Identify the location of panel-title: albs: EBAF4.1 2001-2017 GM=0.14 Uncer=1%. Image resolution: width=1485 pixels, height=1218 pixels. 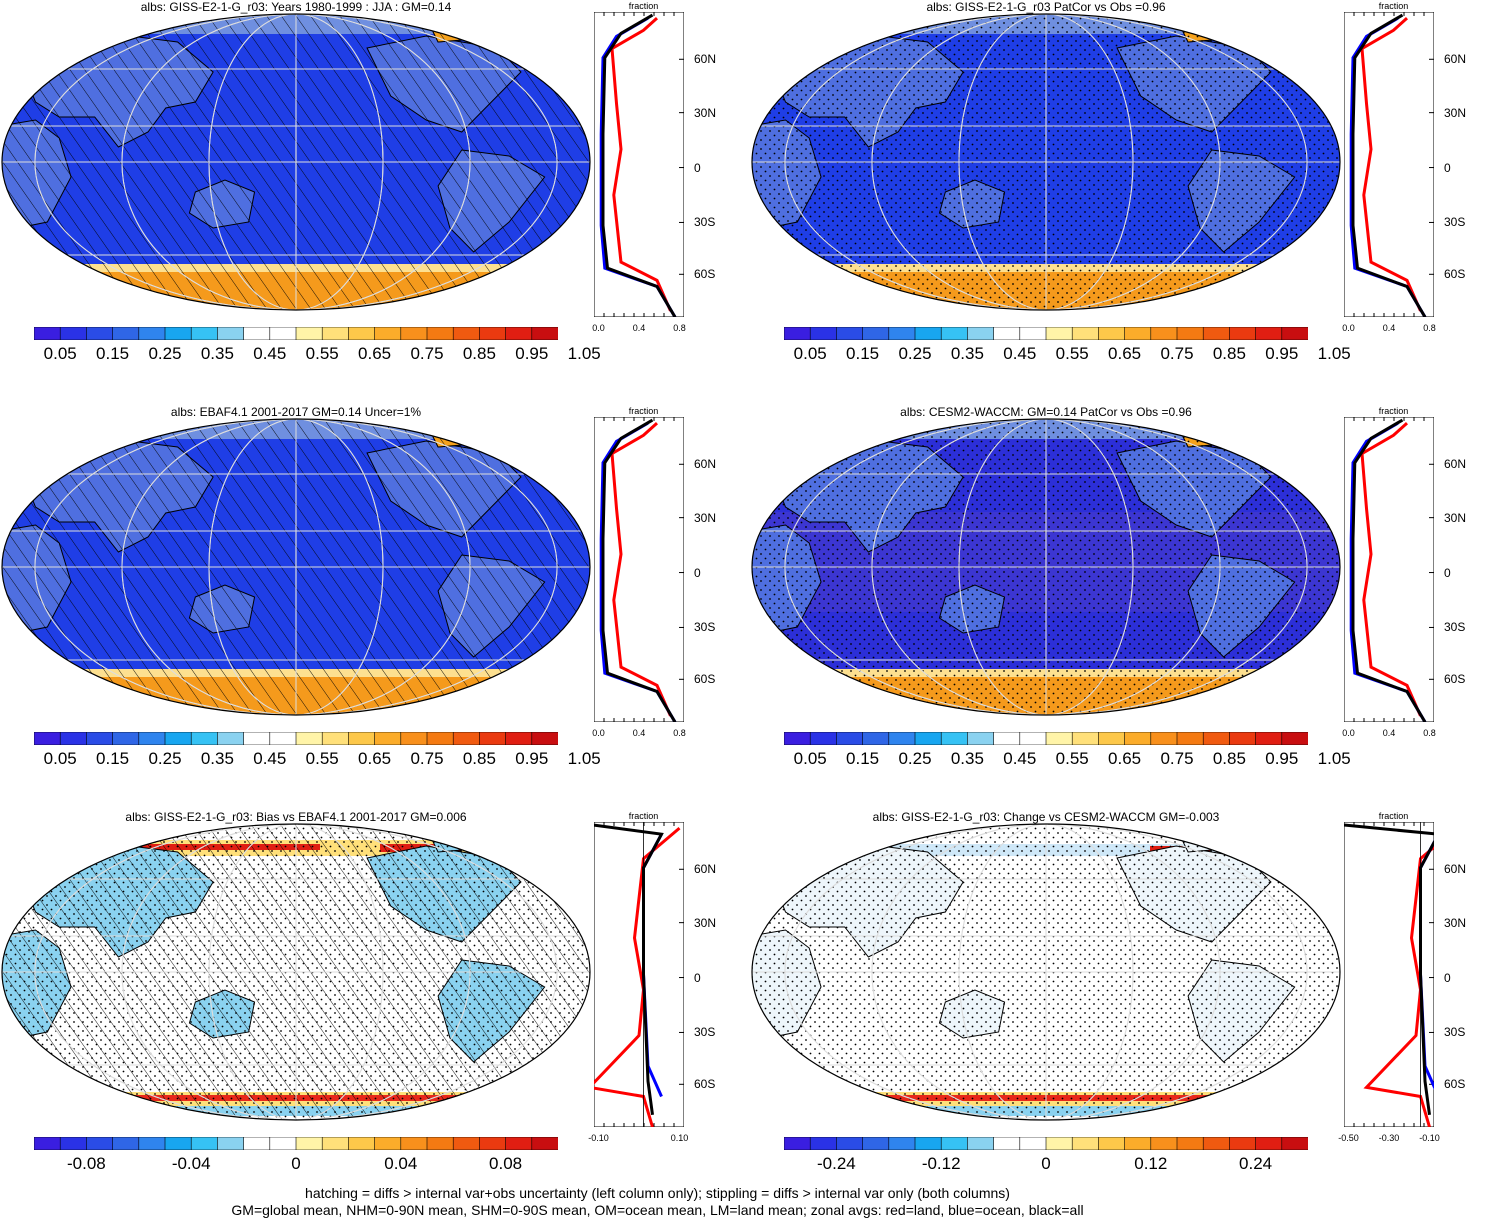
(296, 412).